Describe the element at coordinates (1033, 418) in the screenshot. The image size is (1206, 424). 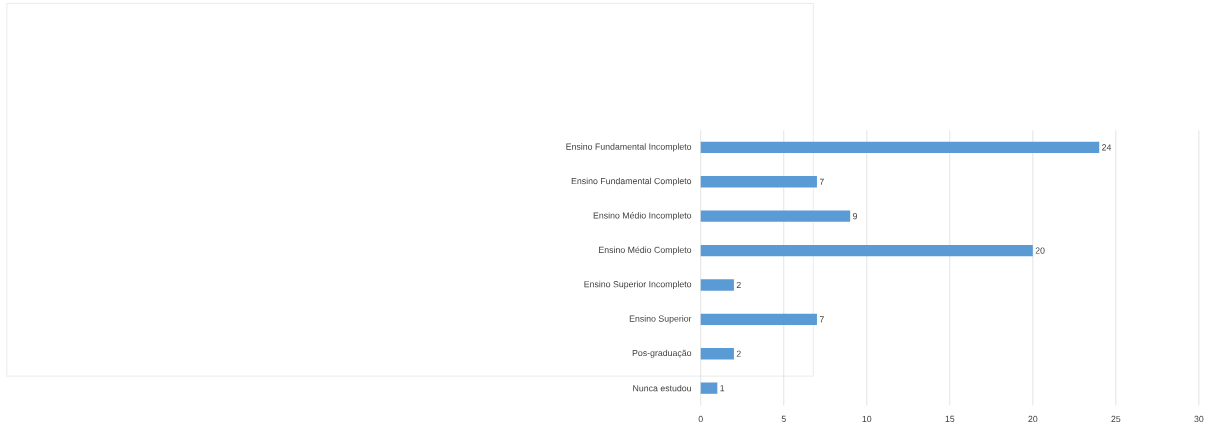
I see `x-tick-label: 20` at that location.